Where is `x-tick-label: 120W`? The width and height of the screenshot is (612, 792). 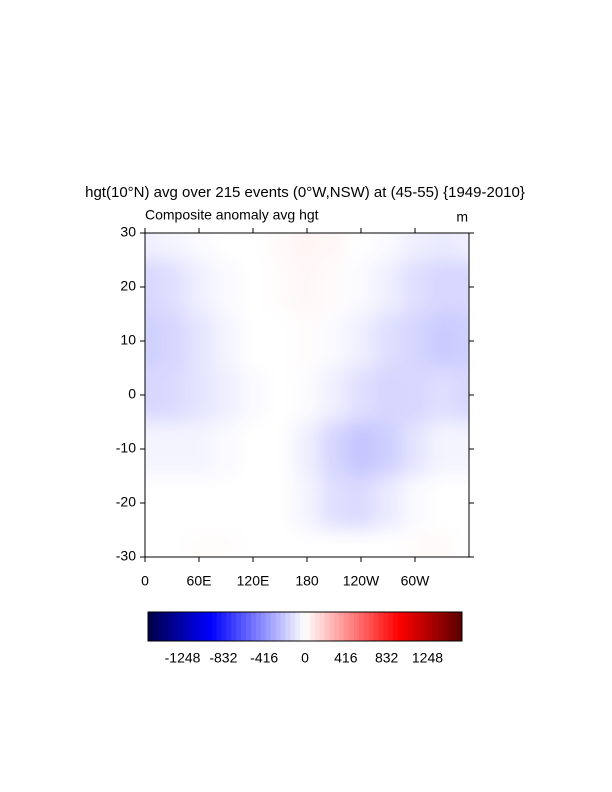
x-tick-label: 120W is located at coordinates (361, 581).